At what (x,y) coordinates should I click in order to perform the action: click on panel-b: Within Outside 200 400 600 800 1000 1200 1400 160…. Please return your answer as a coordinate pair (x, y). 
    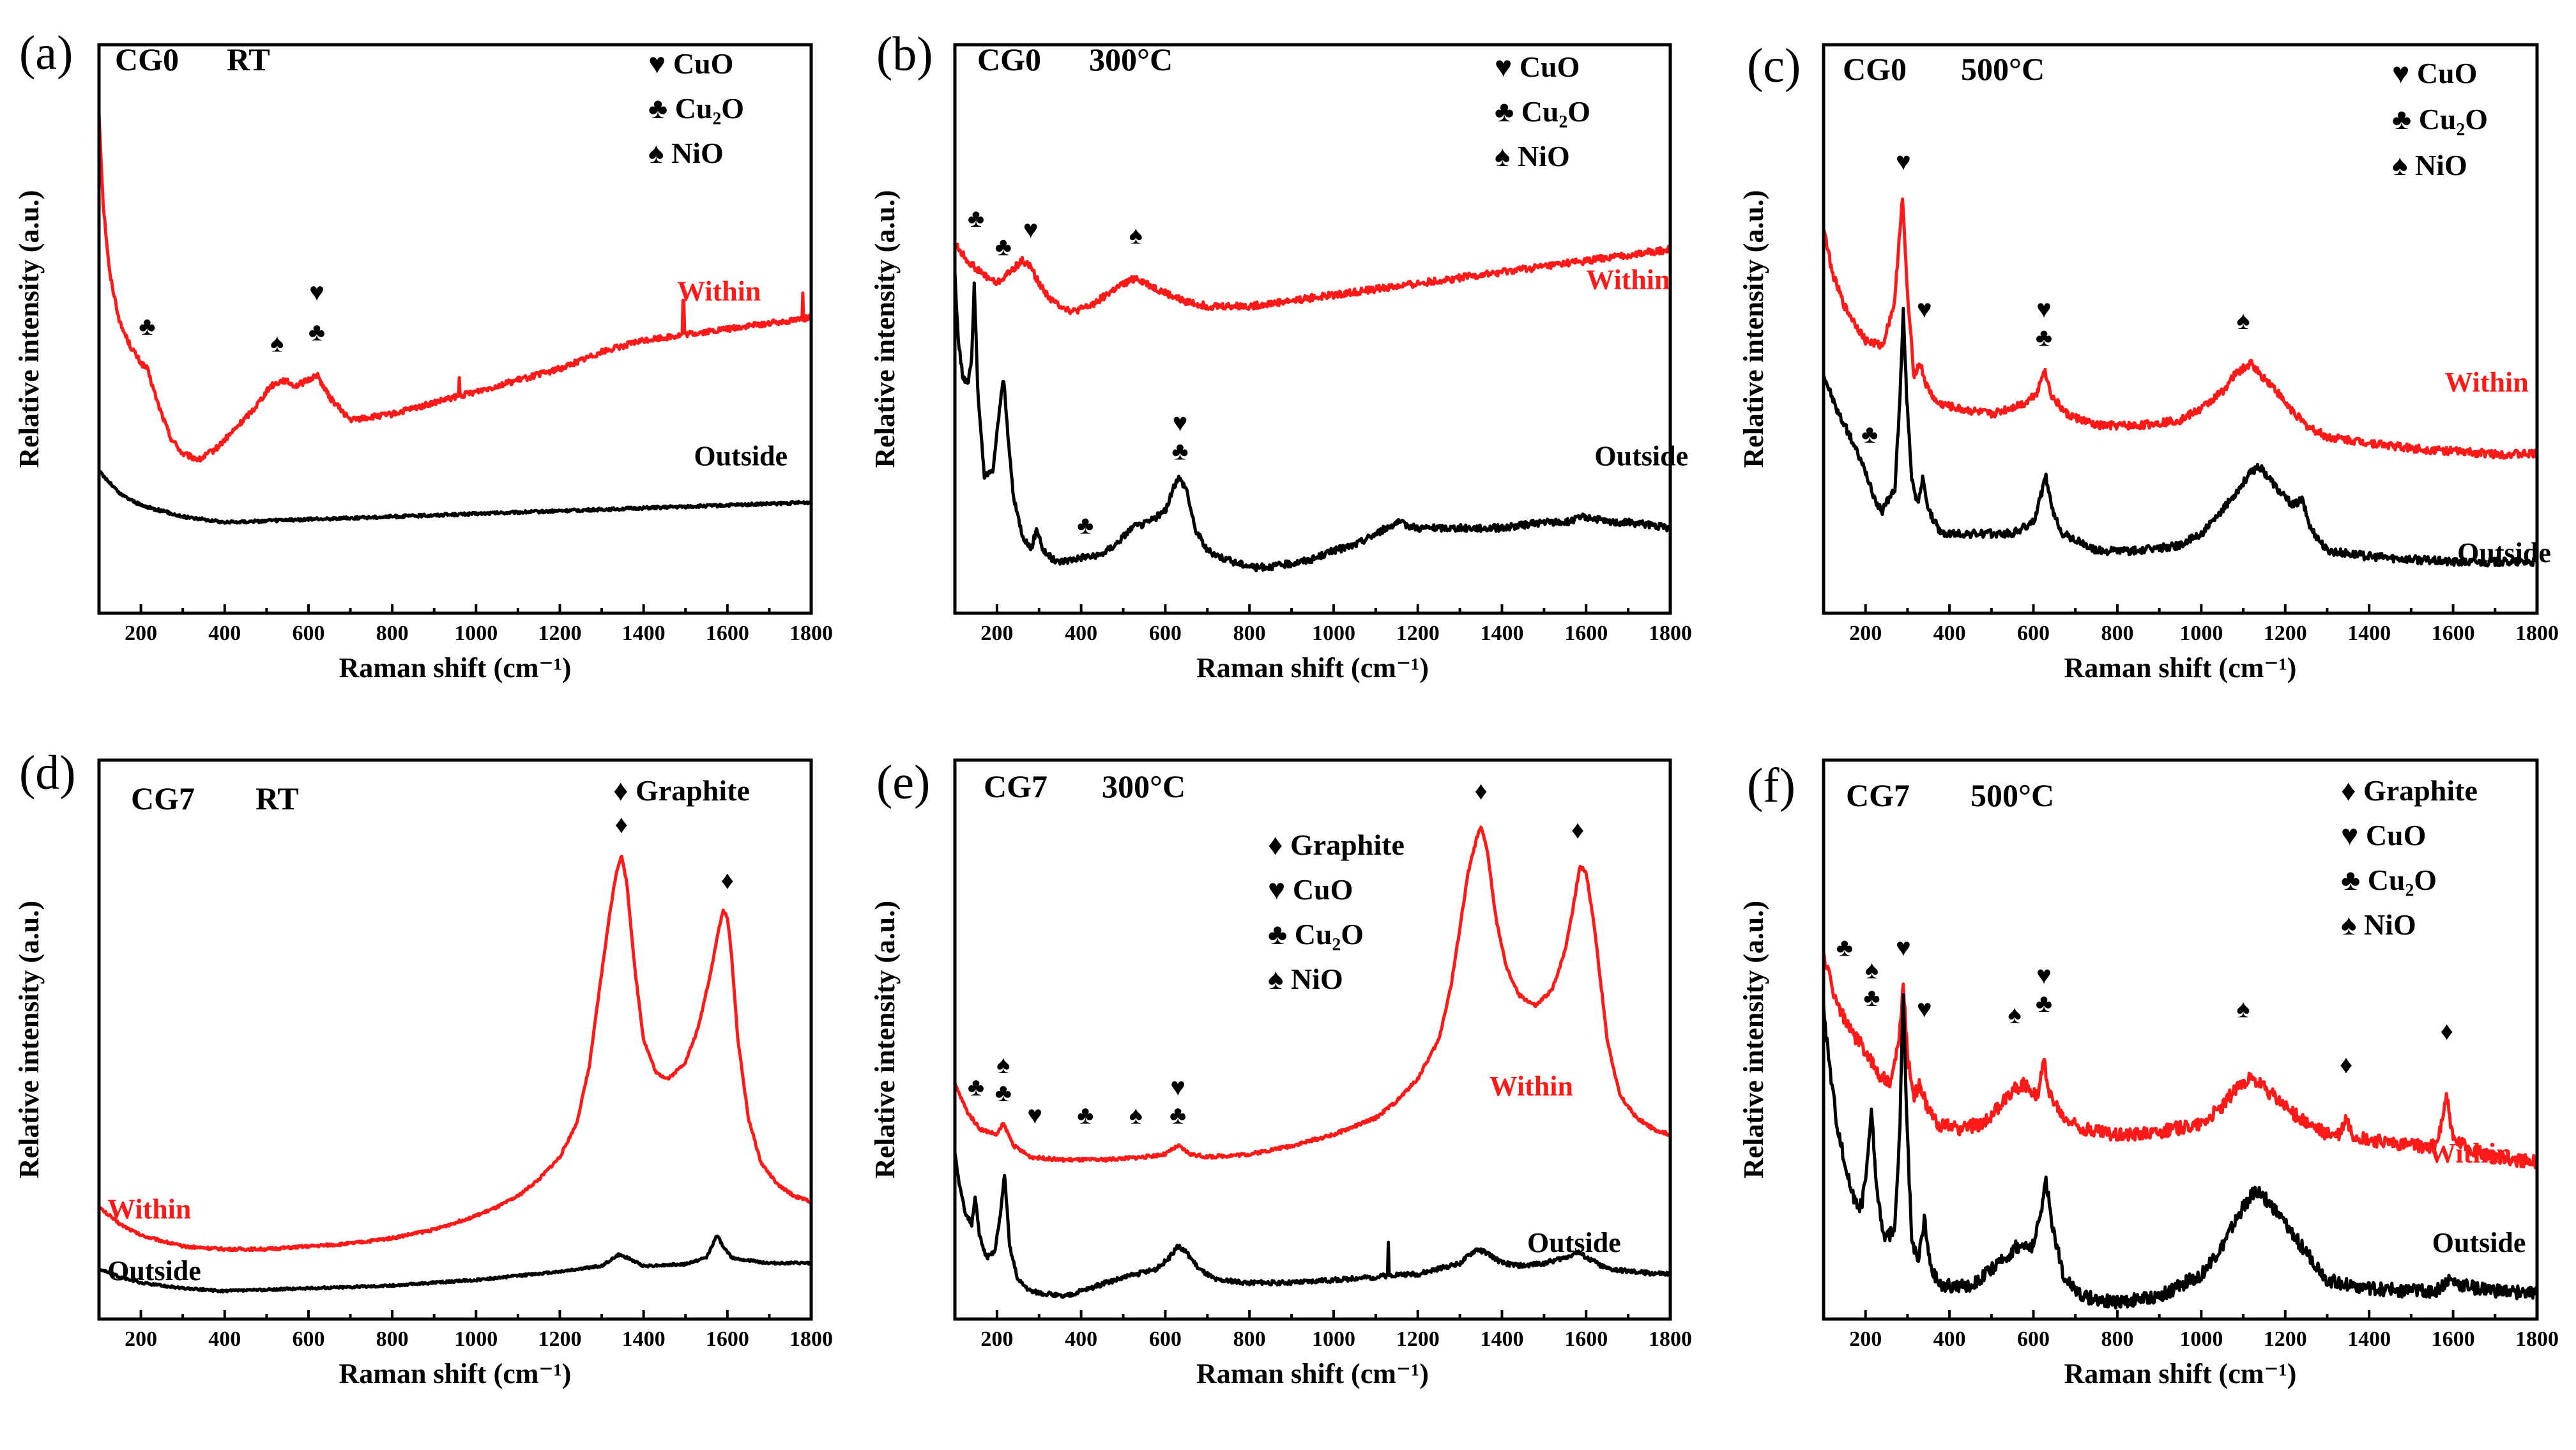
    Looking at the image, I should click on (1280, 355).